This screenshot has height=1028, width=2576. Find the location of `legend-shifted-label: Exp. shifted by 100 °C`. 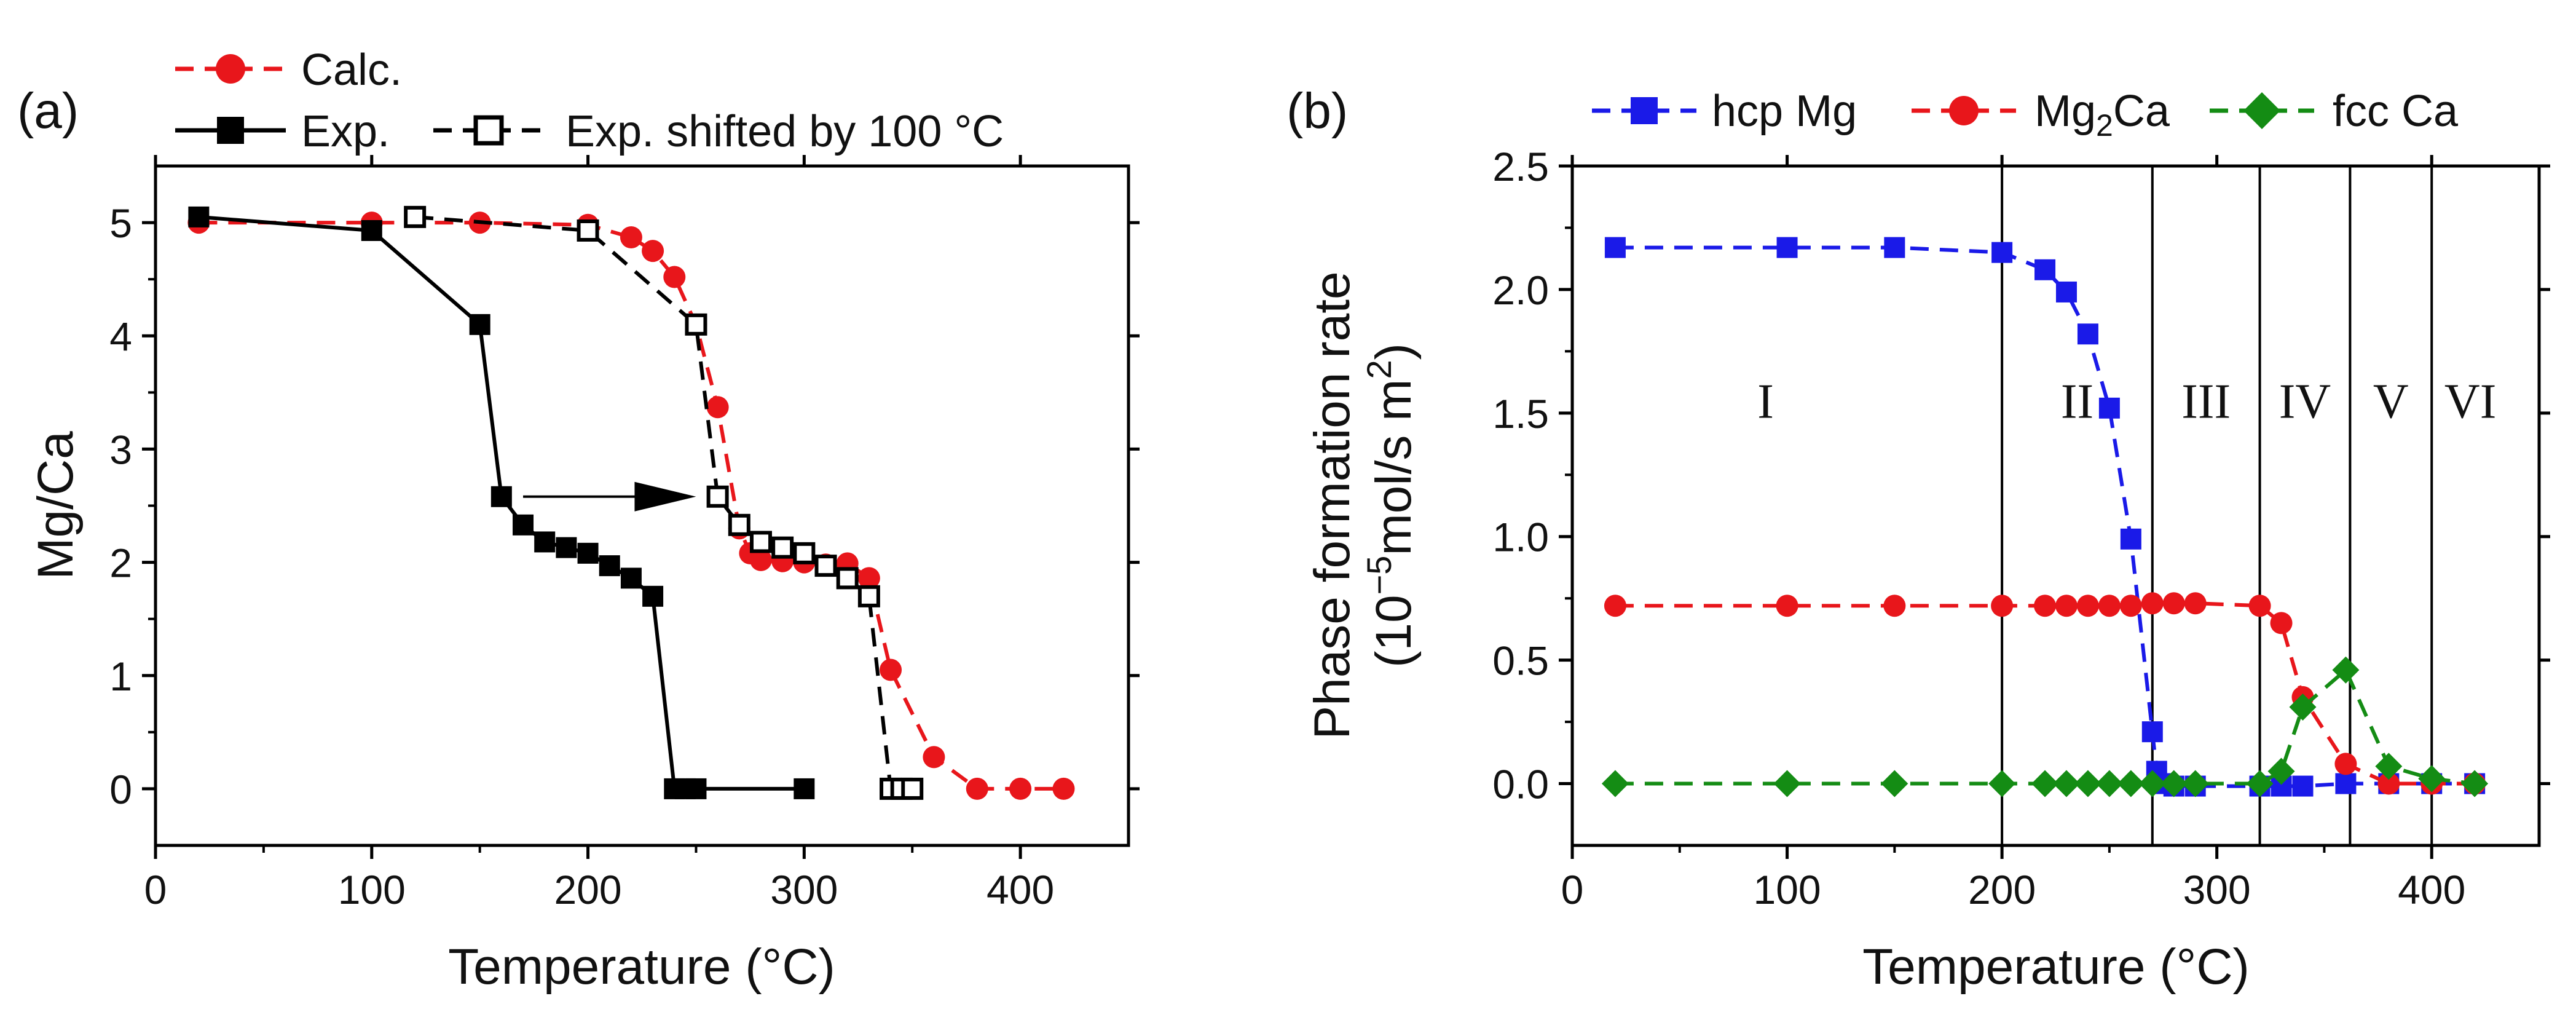

legend-shifted-label: Exp. shifted by 100 °C is located at coordinates (785, 131).